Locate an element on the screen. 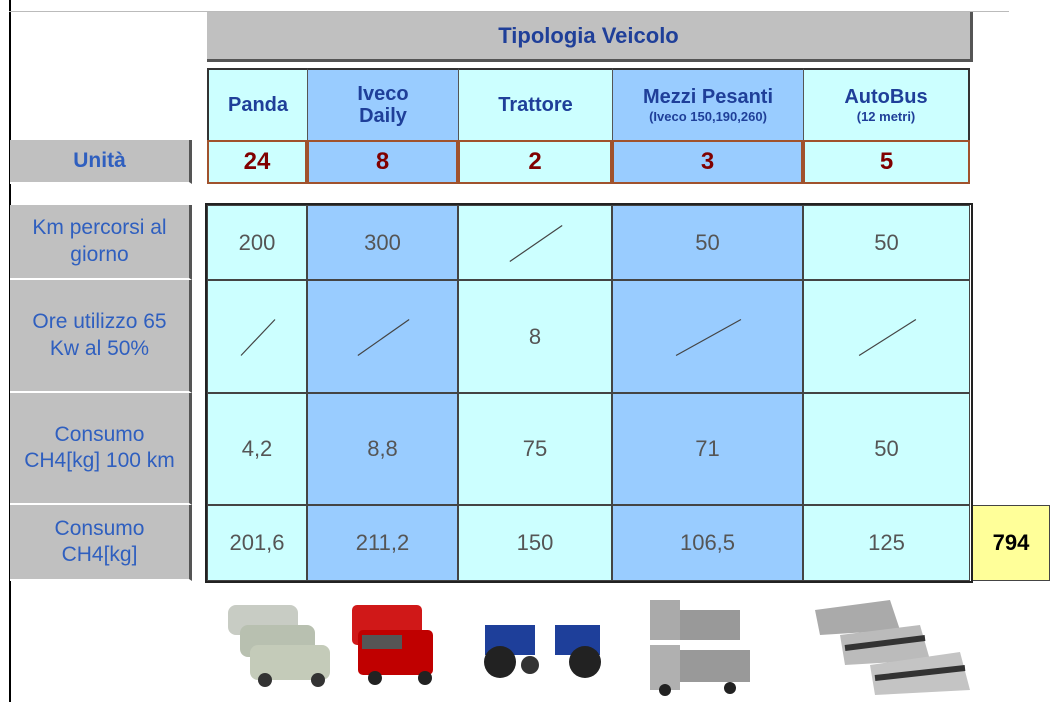 This screenshot has width=1056, height=710. row-label: Consumo CH4[kg] is located at coordinates (101, 543).